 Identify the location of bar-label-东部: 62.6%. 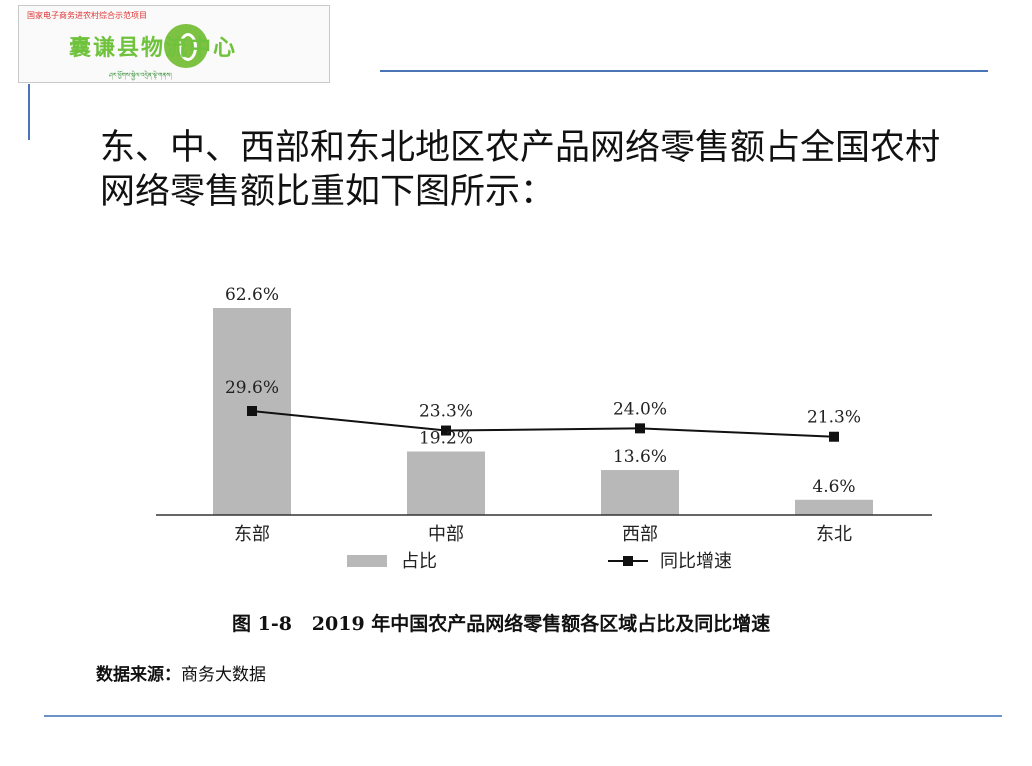
(252, 295).